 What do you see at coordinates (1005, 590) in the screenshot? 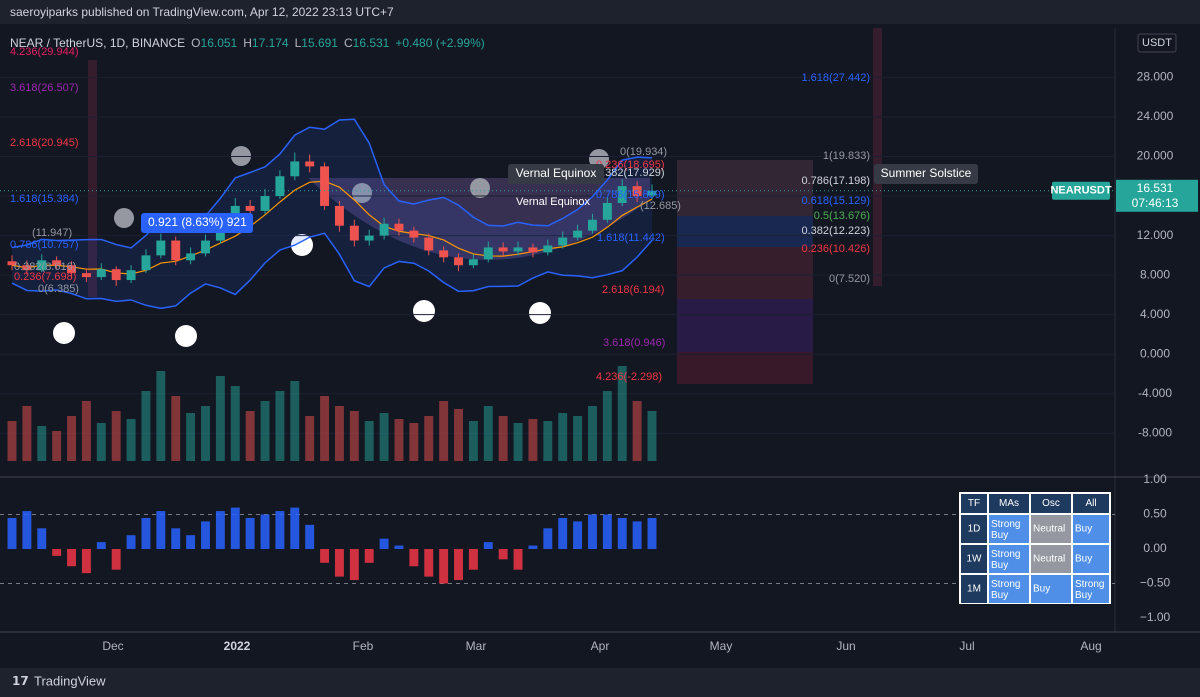
I see `table-text: Strong Buy` at bounding box center [1005, 590].